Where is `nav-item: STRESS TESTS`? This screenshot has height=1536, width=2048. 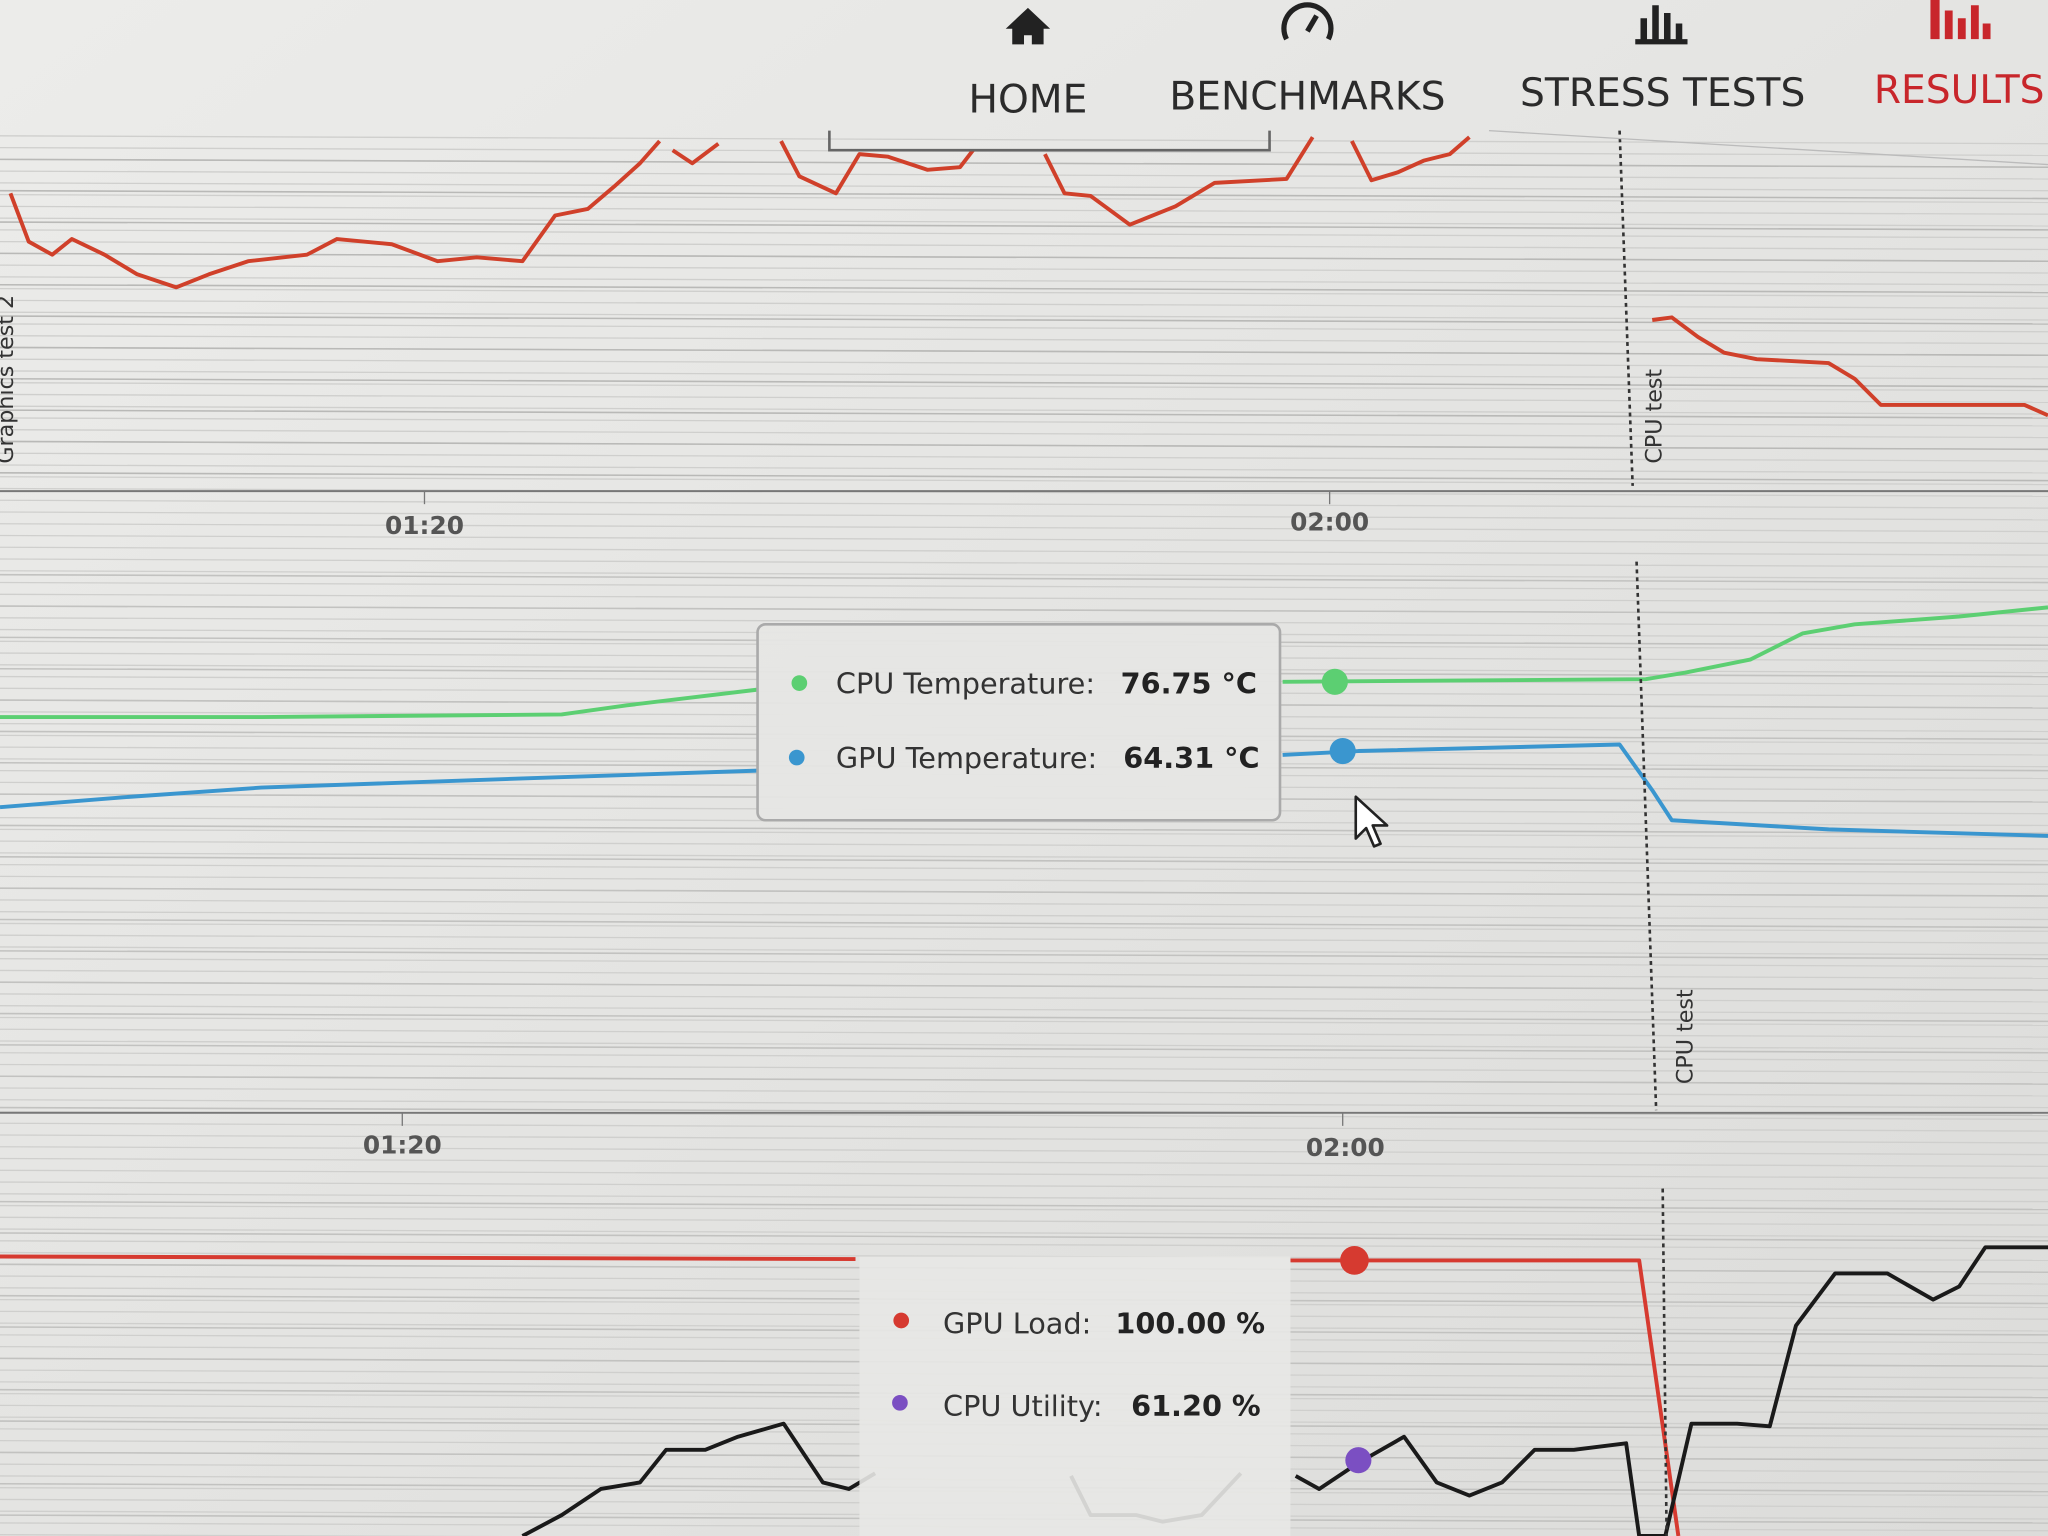 nav-item: STRESS TESTS is located at coordinates (1662, 93).